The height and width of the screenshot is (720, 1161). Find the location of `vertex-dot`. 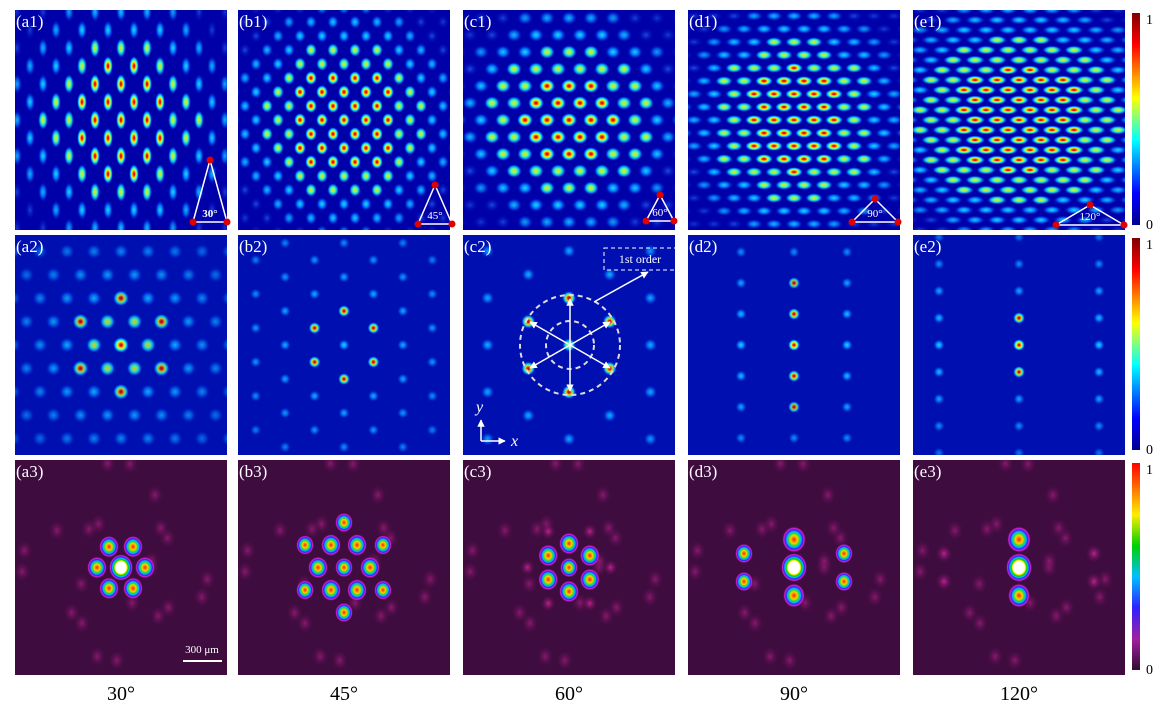

vertex-dot is located at coordinates (418, 224).